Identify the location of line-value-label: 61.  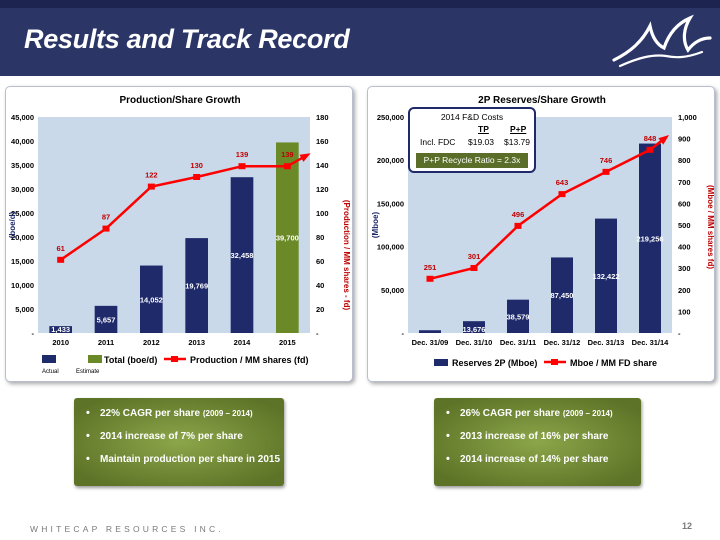
(60, 248).